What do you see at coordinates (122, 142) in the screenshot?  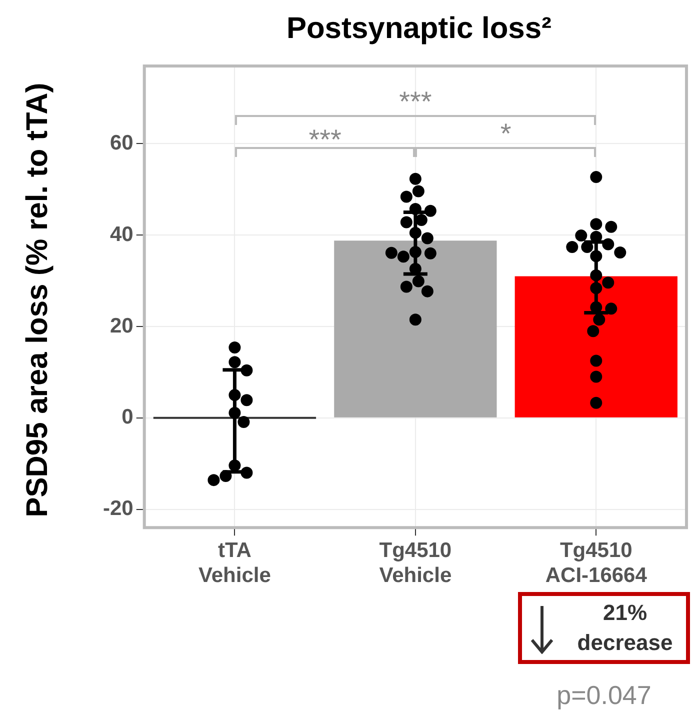 I see `y-tick-label: 60` at bounding box center [122, 142].